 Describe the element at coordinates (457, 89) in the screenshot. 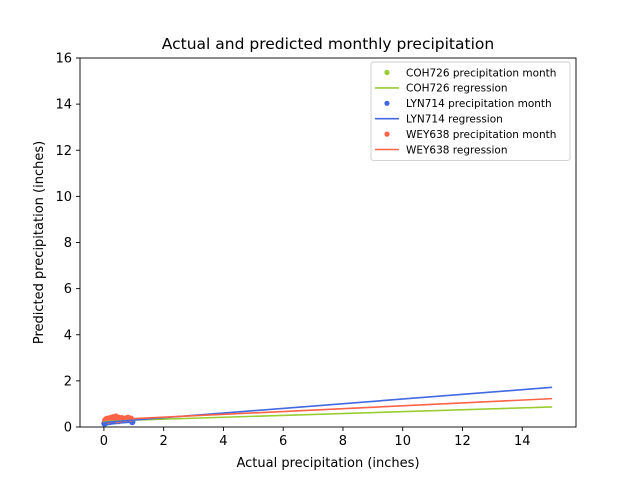

I see `legend-label: COH726 regression` at that location.